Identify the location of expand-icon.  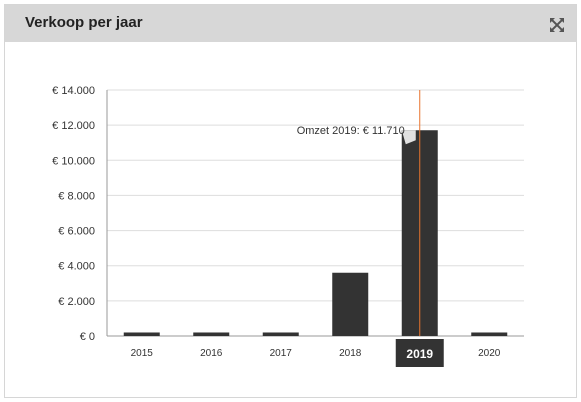
(557, 25).